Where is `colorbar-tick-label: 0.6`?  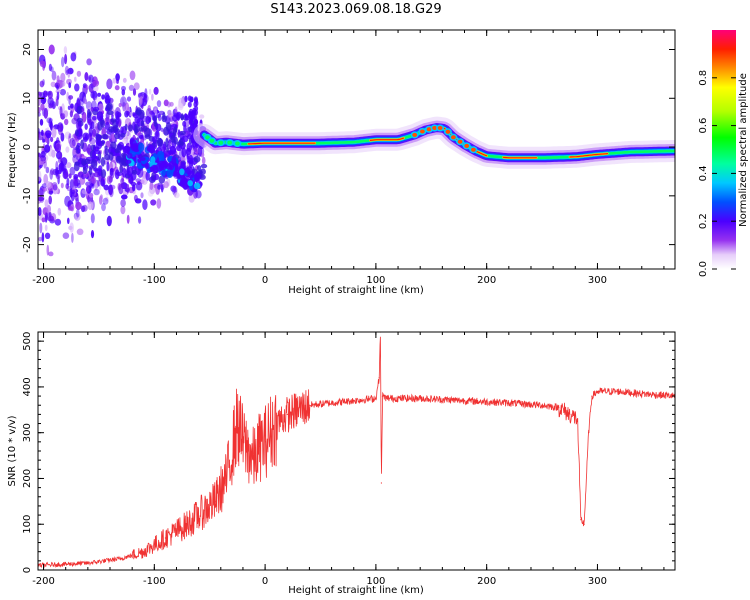 colorbar-tick-label: 0.6 is located at coordinates (703, 126).